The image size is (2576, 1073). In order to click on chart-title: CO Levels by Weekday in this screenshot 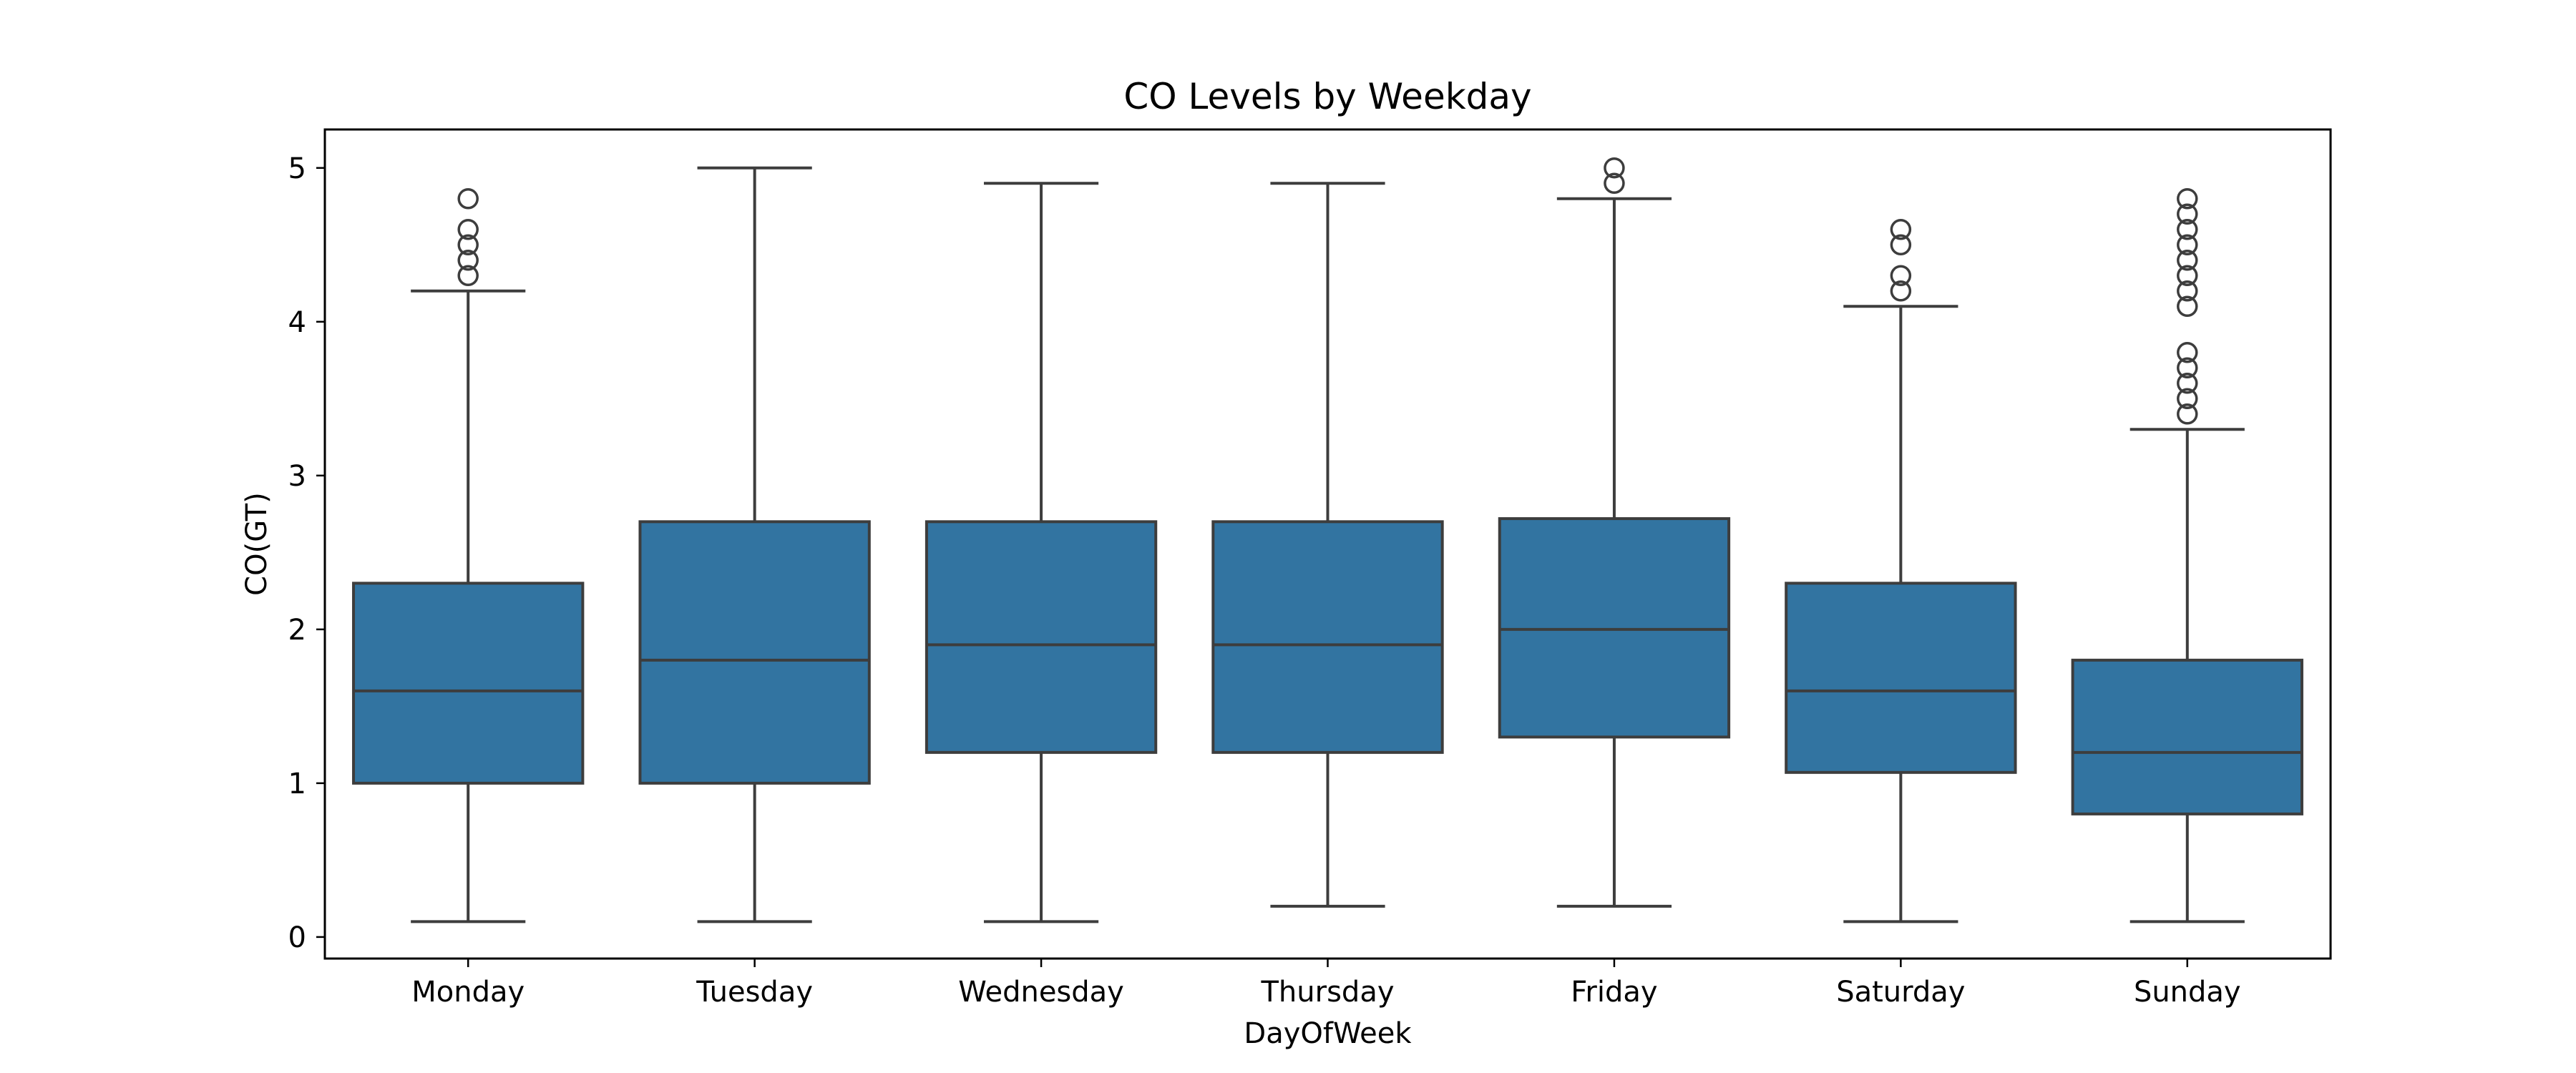, I will do `click(1327, 96)`.